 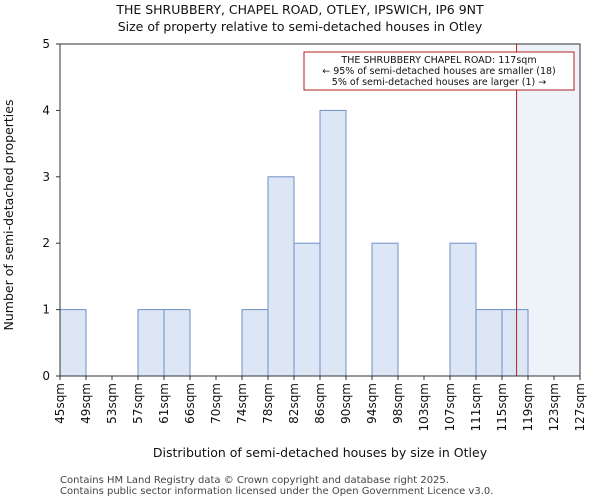 What do you see at coordinates (372, 403) in the screenshot?
I see `x-tick-label: 94sqm` at bounding box center [372, 403].